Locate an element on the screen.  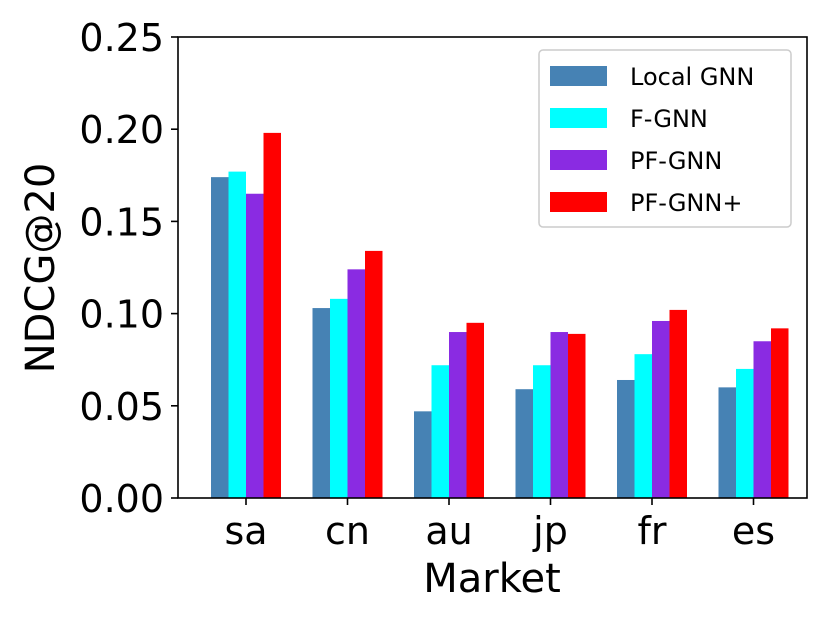
bar-jp-f-gnn is located at coordinates (542, 431).